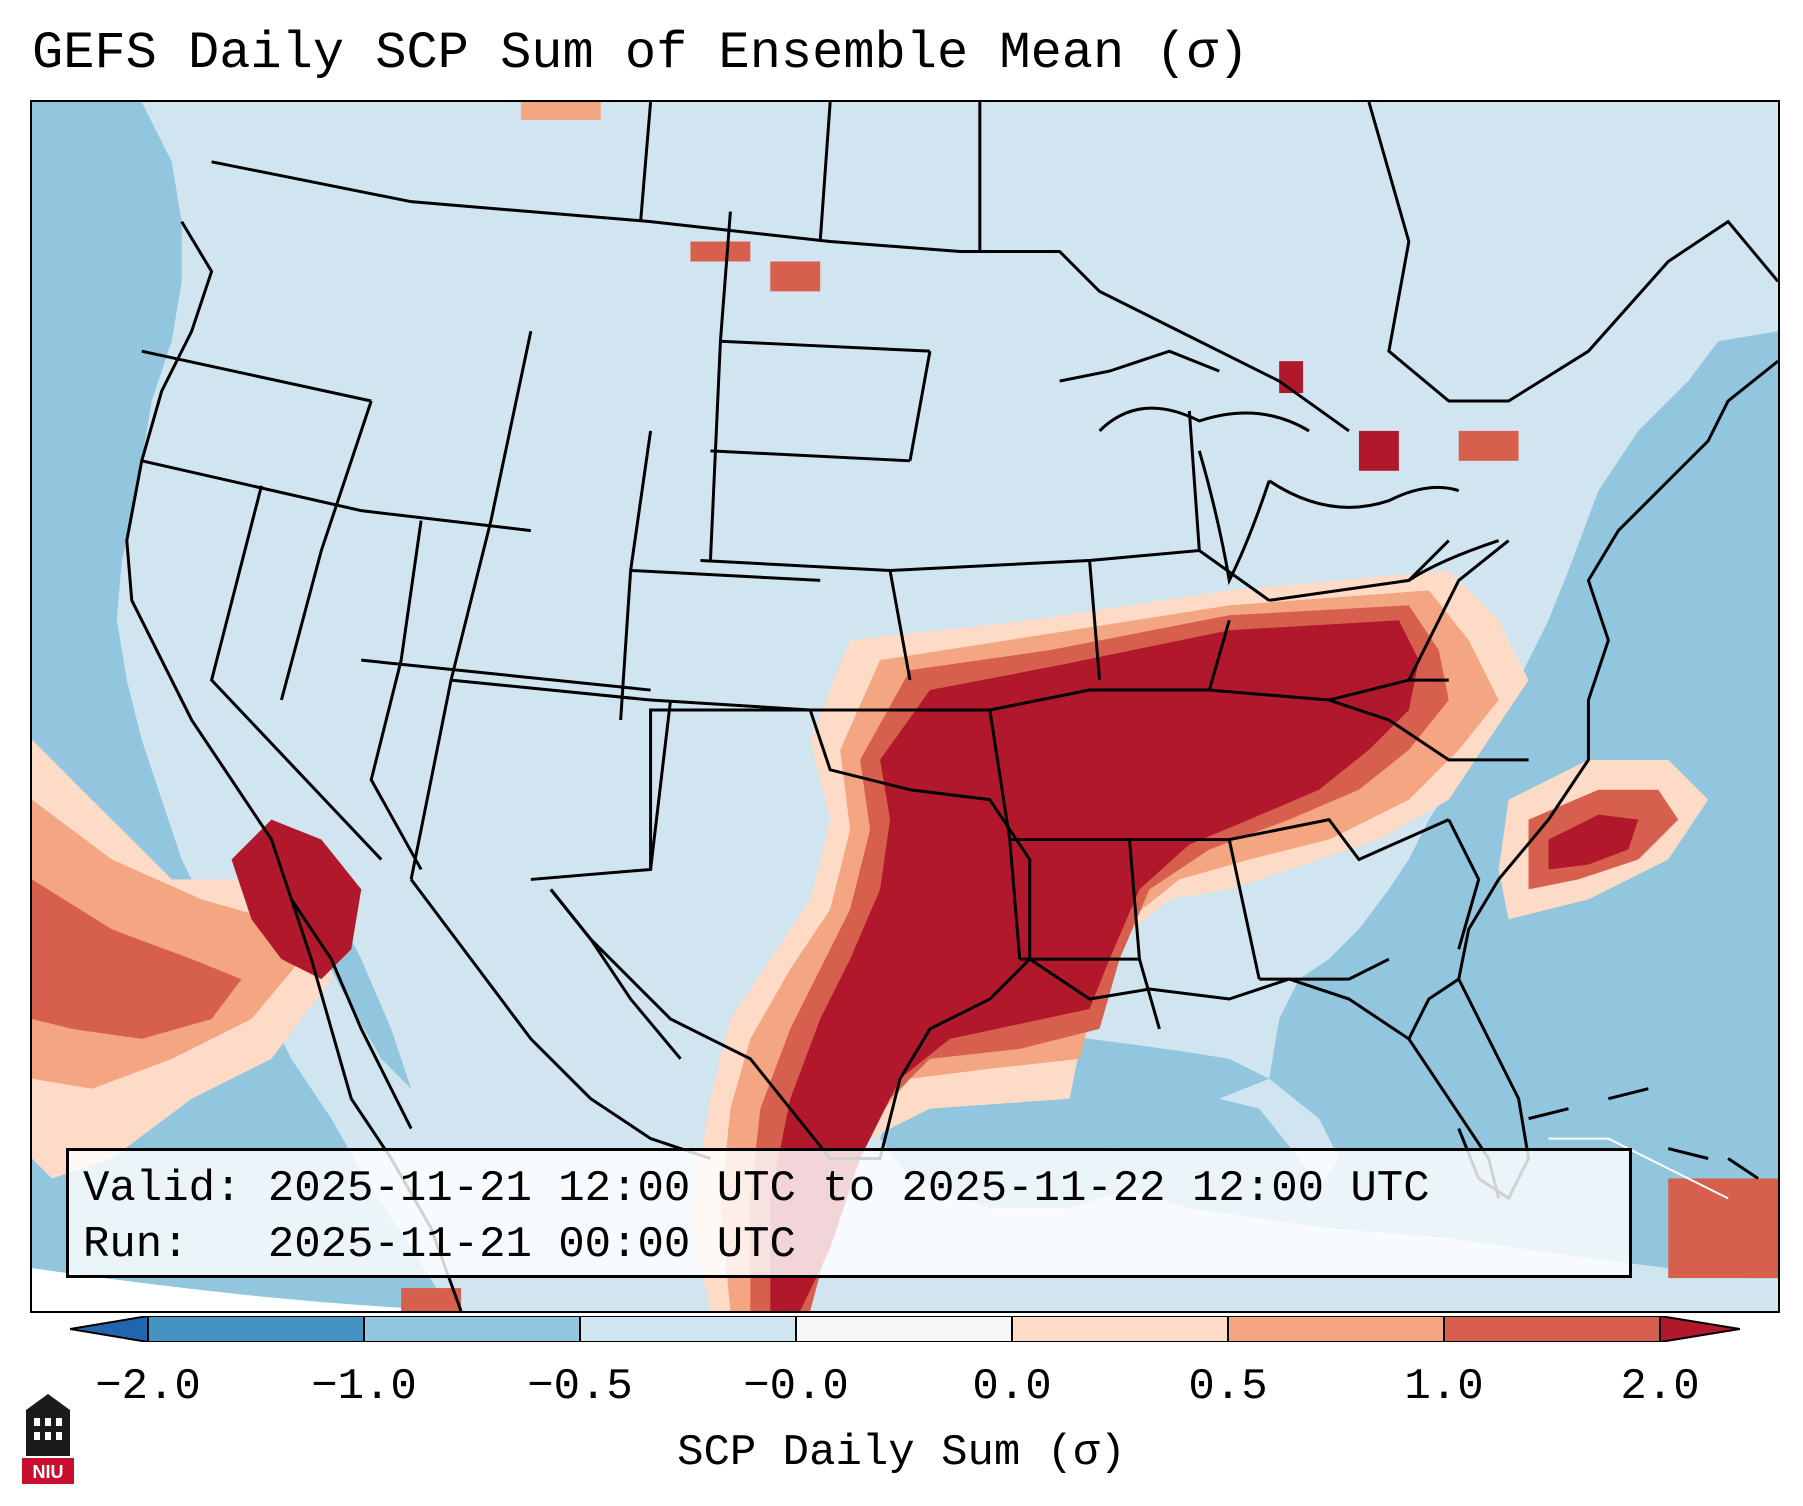 The width and height of the screenshot is (1803, 1506). I want to click on great-lakes-superior, so click(1139, 366).